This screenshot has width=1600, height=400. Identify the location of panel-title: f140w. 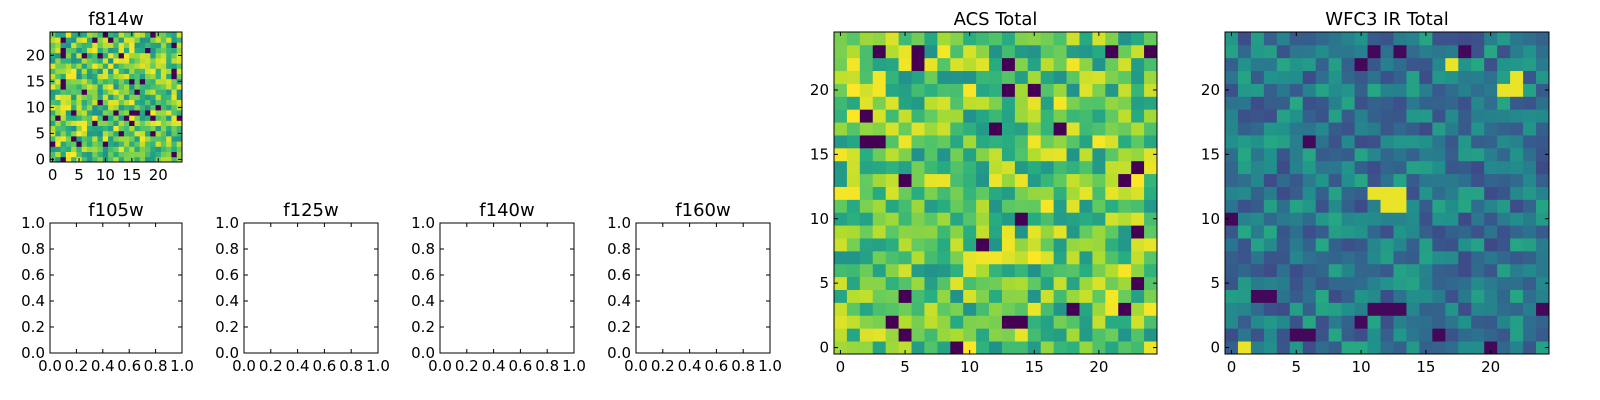
(506, 210).